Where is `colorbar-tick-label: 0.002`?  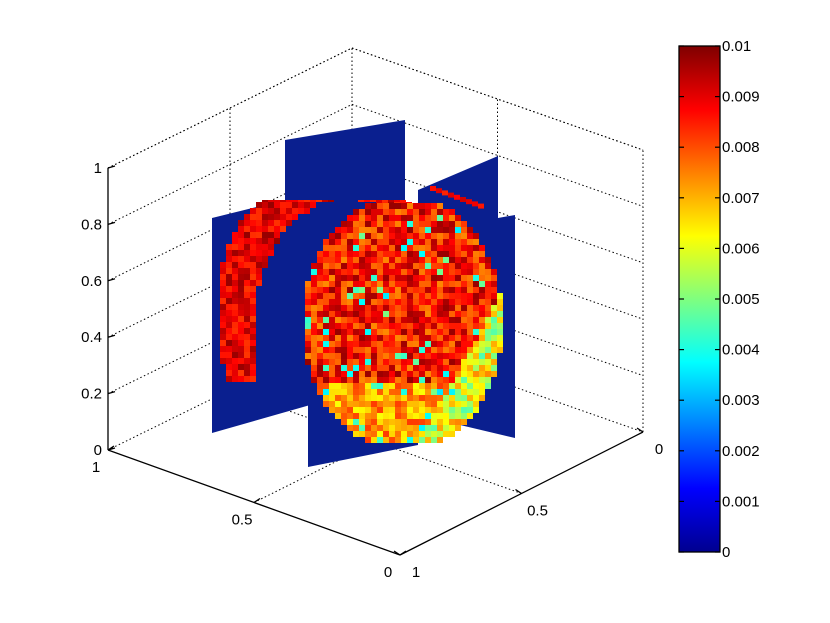
colorbar-tick-label: 0.002 is located at coordinates (741, 451).